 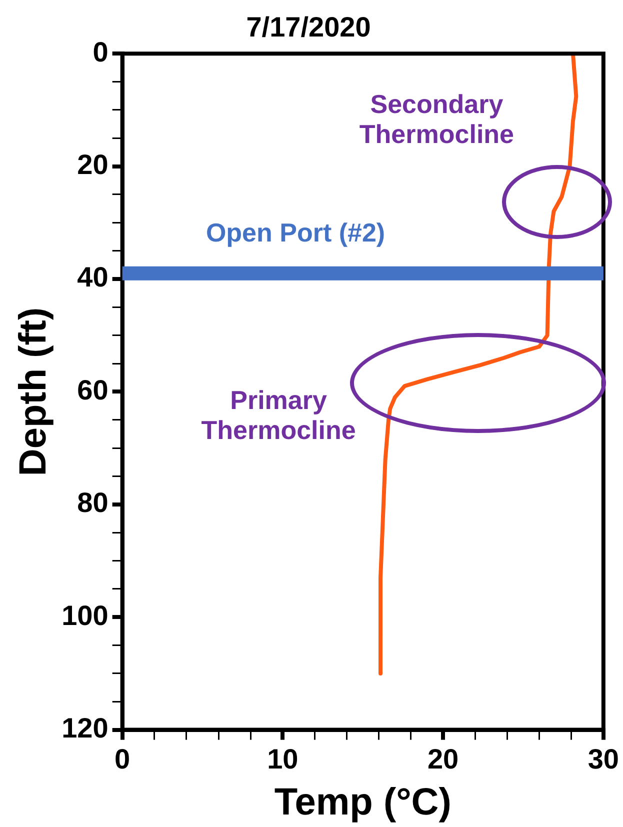 What do you see at coordinates (92, 502) in the screenshot?
I see `y-tick-label: 80` at bounding box center [92, 502].